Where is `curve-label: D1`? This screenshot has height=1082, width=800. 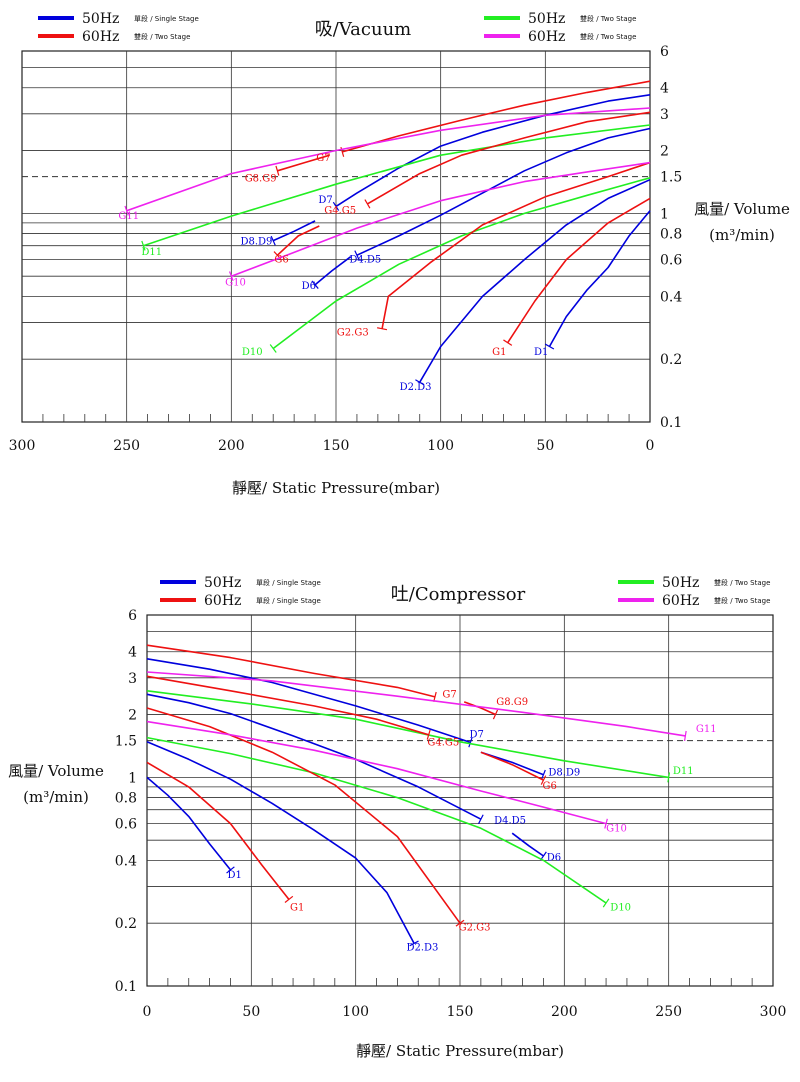
curve-label: D1 is located at coordinates (541, 352).